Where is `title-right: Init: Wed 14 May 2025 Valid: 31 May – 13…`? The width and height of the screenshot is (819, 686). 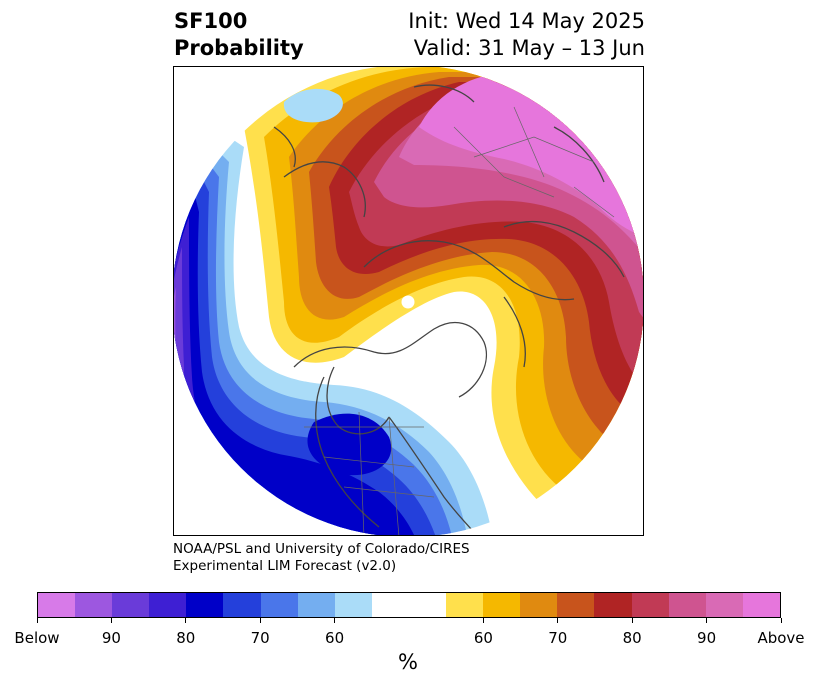
title-right: Init: Wed 14 May 2025 Valid: 31 May – 13… is located at coordinates (526, 35).